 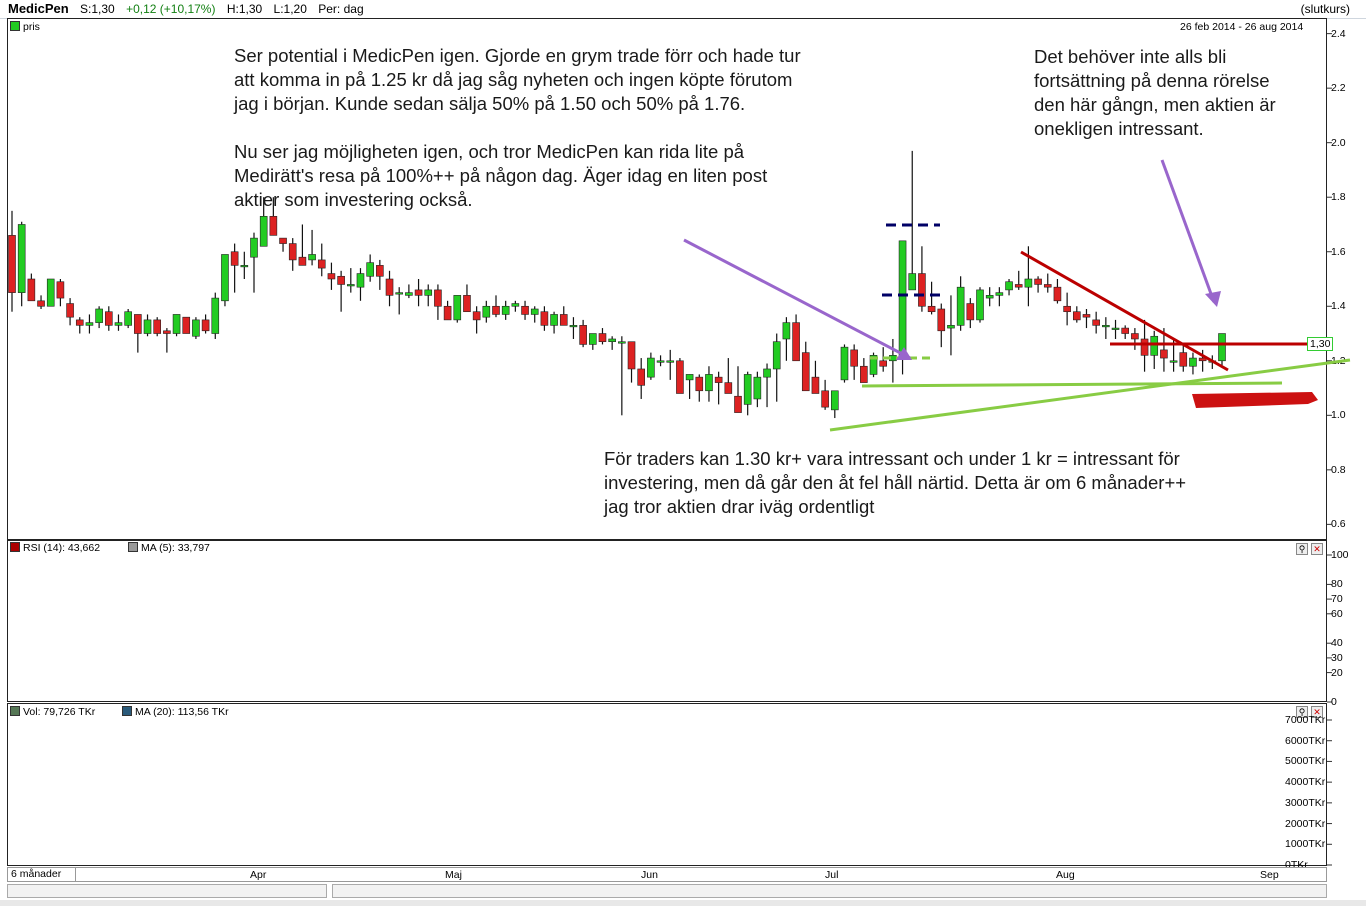 What do you see at coordinates (683, 903) in the screenshot?
I see `status-strip` at bounding box center [683, 903].